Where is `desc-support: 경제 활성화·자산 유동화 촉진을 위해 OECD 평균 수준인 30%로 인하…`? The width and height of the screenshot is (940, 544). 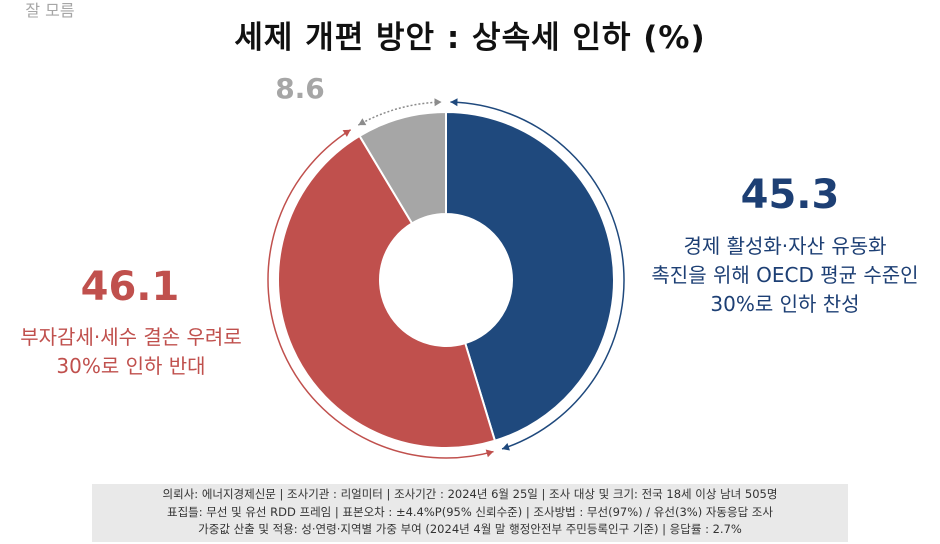 desc-support: 경제 활성화·자산 유동화 촉진을 위해 OECD 평균 수준인 30%로 인하… is located at coordinates (780, 275).